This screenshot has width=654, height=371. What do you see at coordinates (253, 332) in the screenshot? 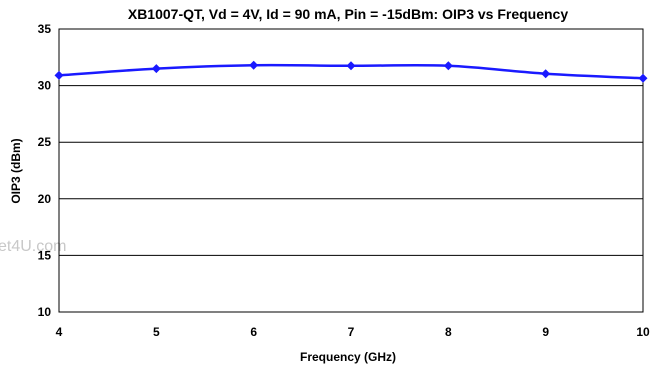
I see `x-tick-label-6: 6` at bounding box center [253, 332].